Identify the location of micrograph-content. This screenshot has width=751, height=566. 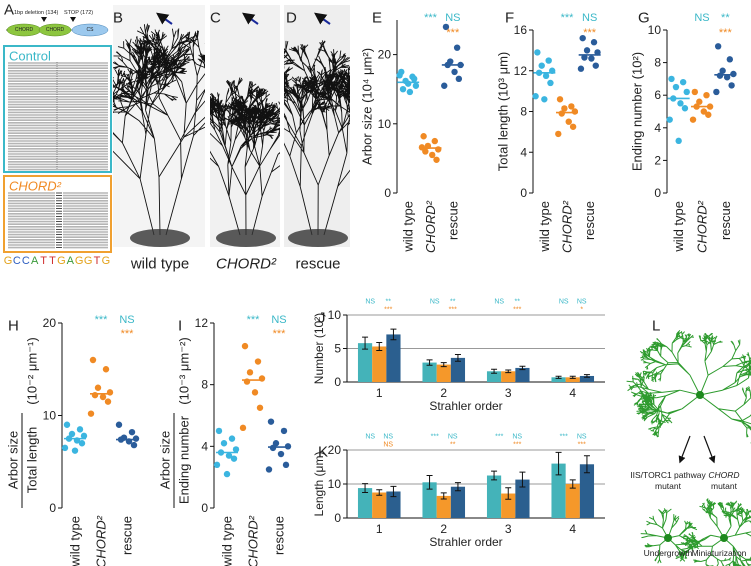
(231, 129).